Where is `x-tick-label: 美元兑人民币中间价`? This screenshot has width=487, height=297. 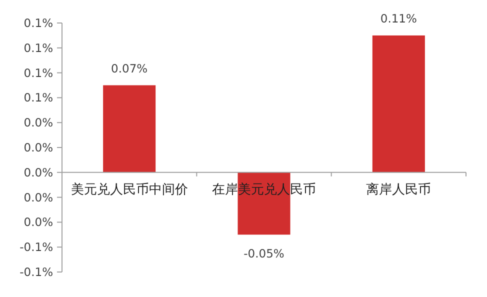 x-tick-label: 美元兑人民币中间价 is located at coordinates (129, 189).